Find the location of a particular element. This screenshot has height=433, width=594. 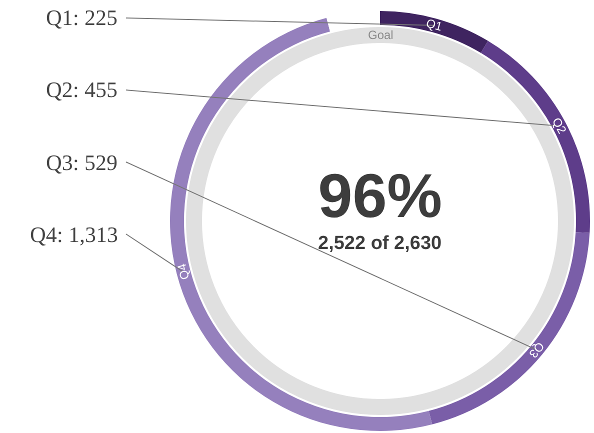

slice-label: Q1 is located at coordinates (434, 25).